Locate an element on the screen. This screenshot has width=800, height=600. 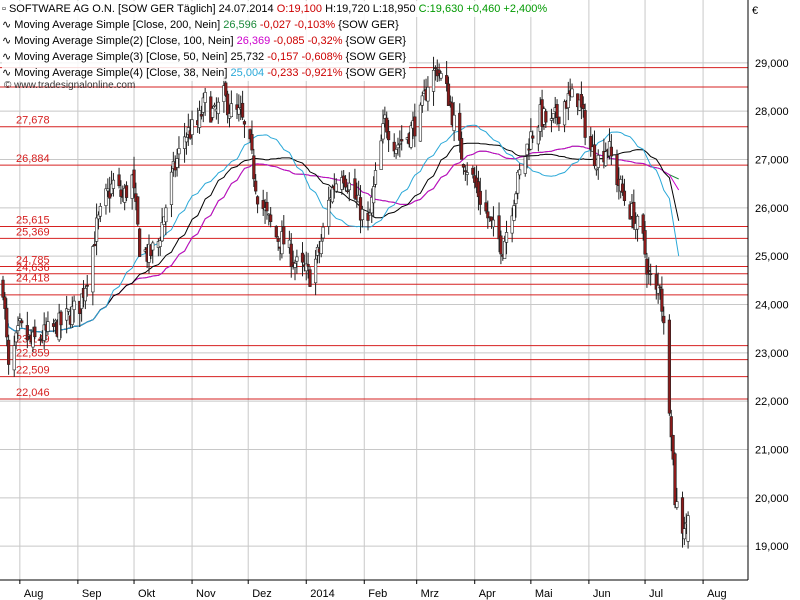
level-label: 22,509 is located at coordinates (33, 371).